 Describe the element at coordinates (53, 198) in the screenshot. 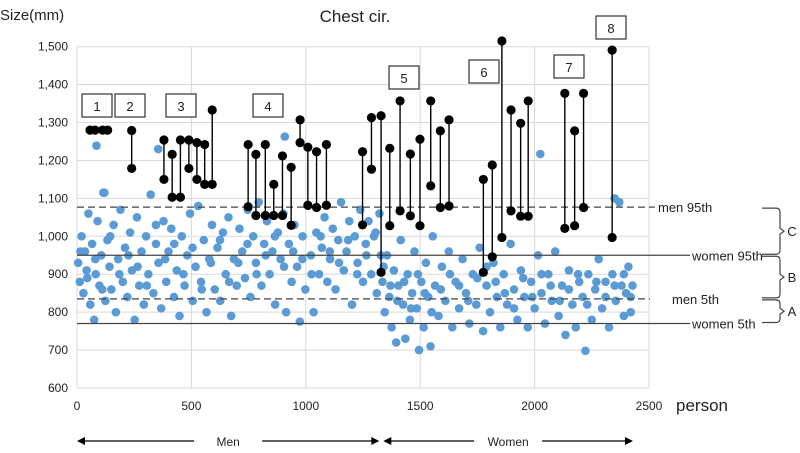

I see `y-tick-label: 1,100` at that location.